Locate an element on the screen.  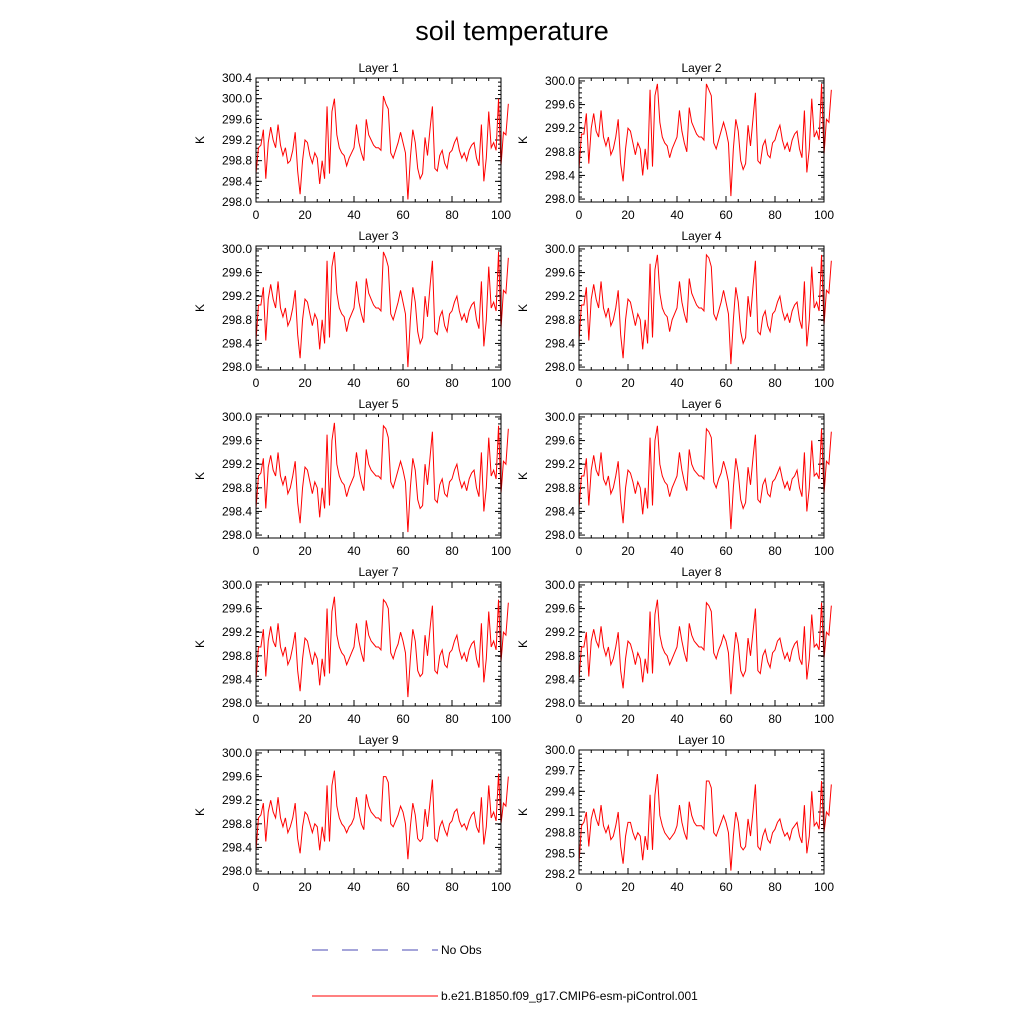
legend-no-obs-label: No Obs is located at coordinates (461, 950).